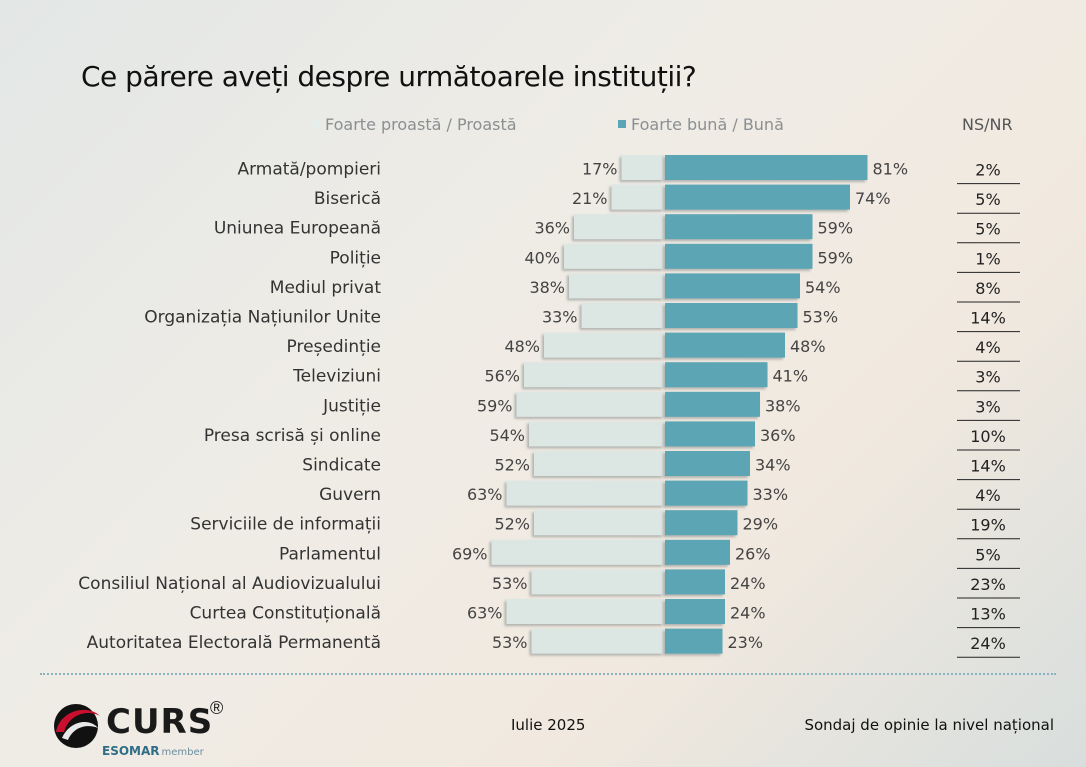  I want to click on curs-logo: CURS ® ESOMAR member, so click(145, 729).